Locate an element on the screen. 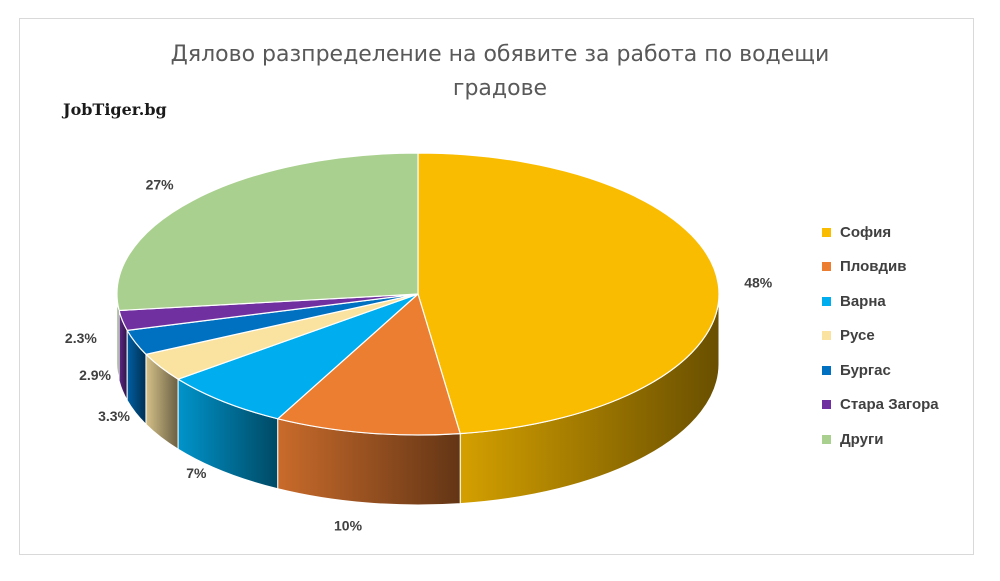 The height and width of the screenshot is (581, 1000). legend-label: Други is located at coordinates (862, 439).